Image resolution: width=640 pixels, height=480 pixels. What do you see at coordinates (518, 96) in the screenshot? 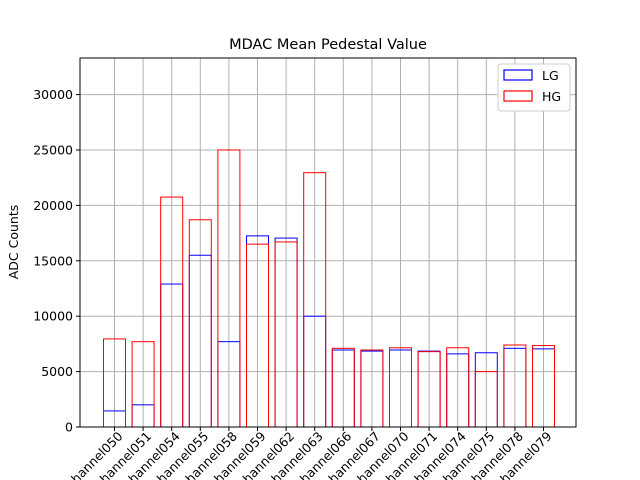
I see `legend-swatch-hg` at bounding box center [518, 96].